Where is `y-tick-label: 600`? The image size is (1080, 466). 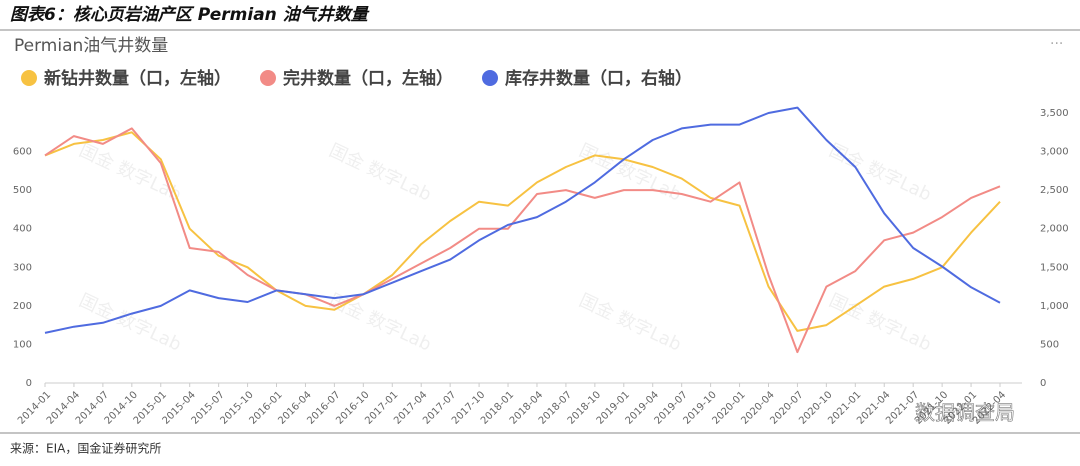 y-tick-label: 600 is located at coordinates (22, 152).